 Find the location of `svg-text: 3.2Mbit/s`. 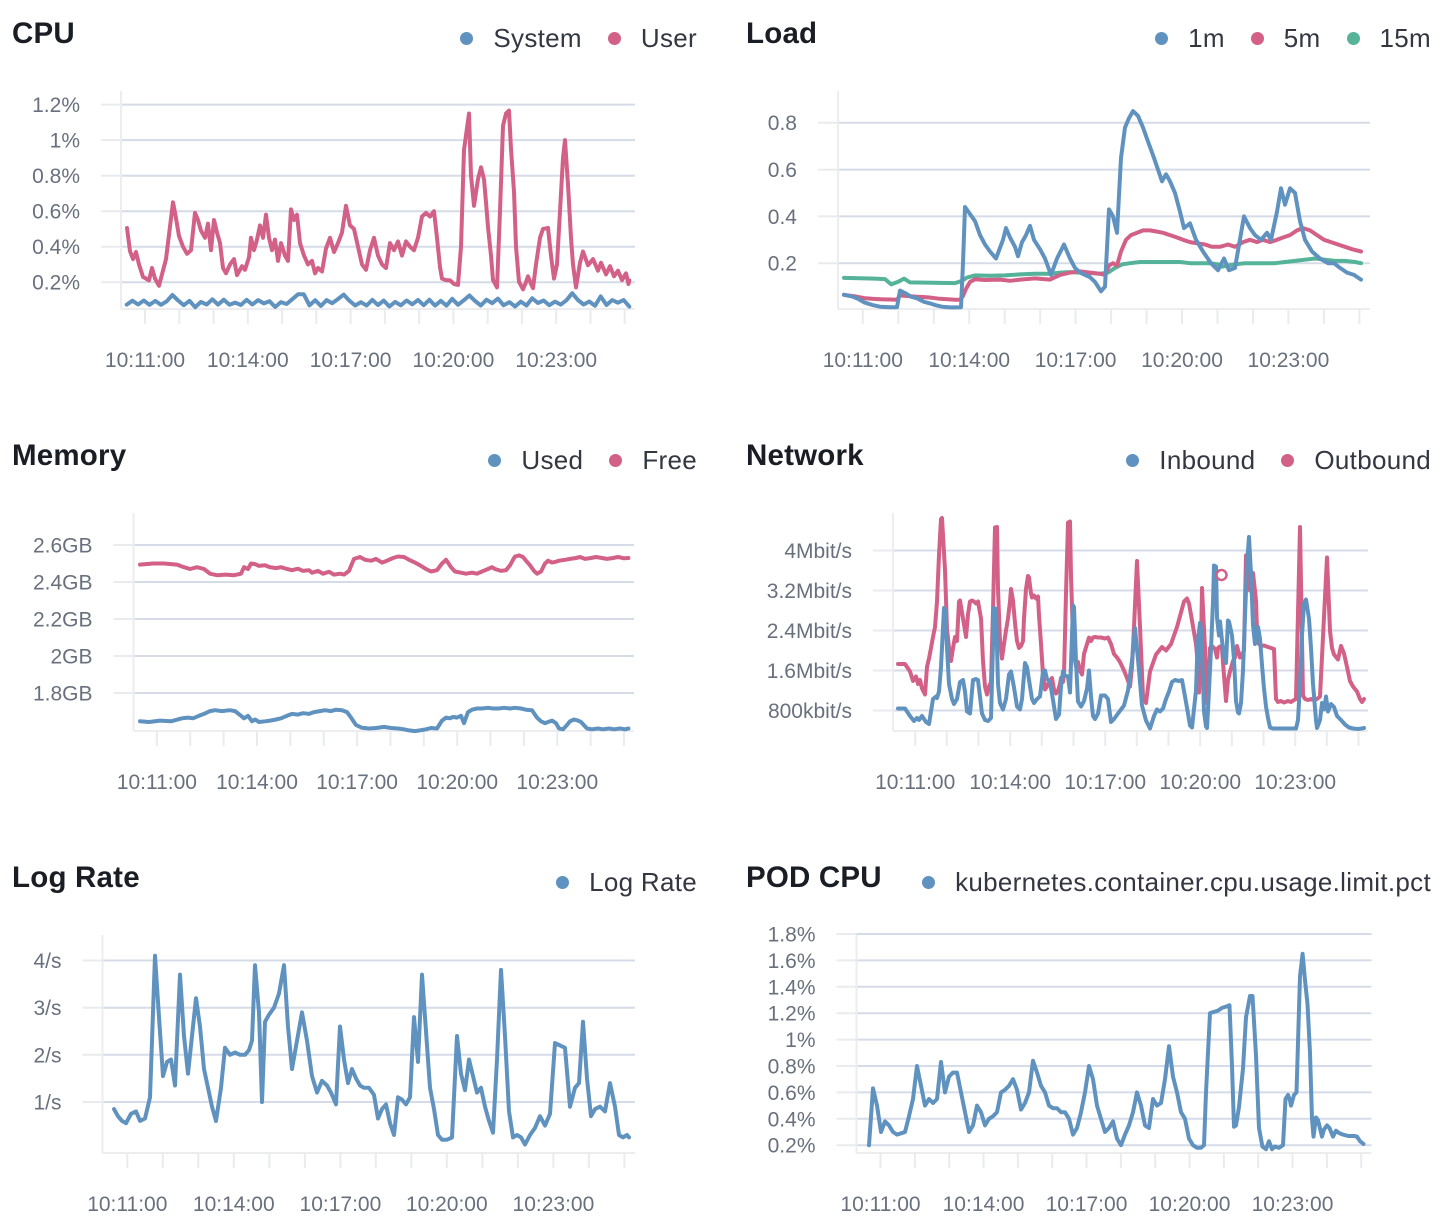

svg-text: 3.2Mbit/s is located at coordinates (809, 591).